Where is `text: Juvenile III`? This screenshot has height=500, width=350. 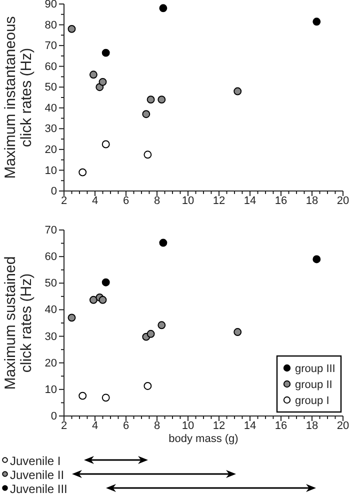 text: Juvenile III is located at coordinates (39, 489).